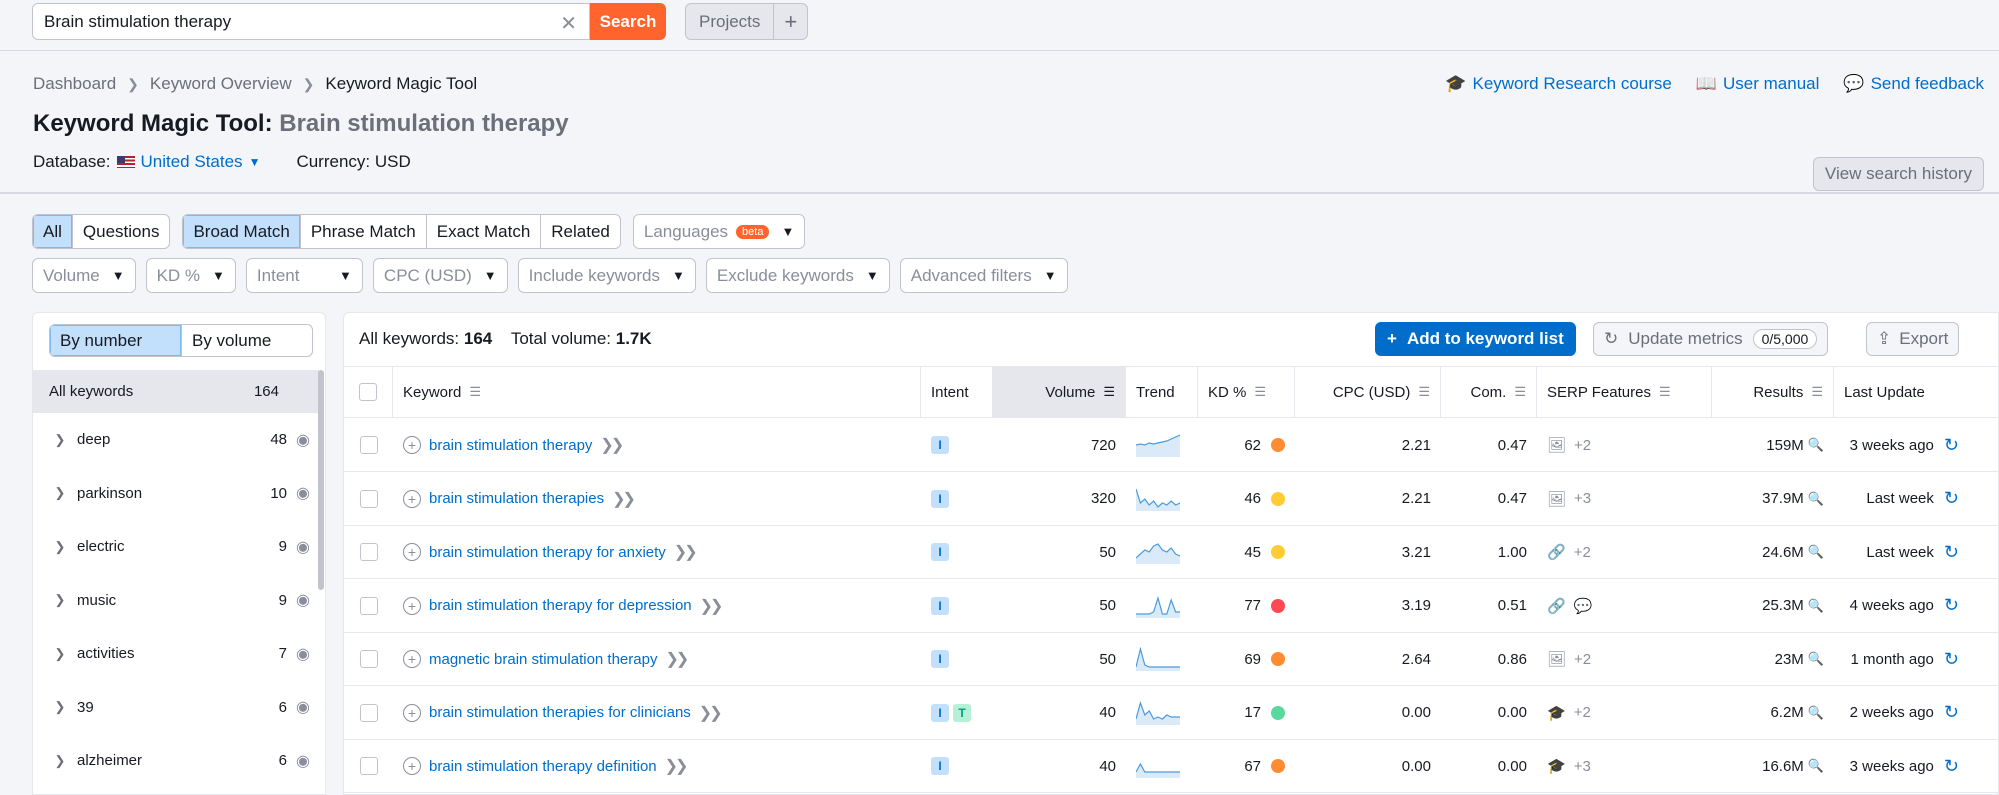  I want to click on col-results: Results ☰, so click(1773, 392).